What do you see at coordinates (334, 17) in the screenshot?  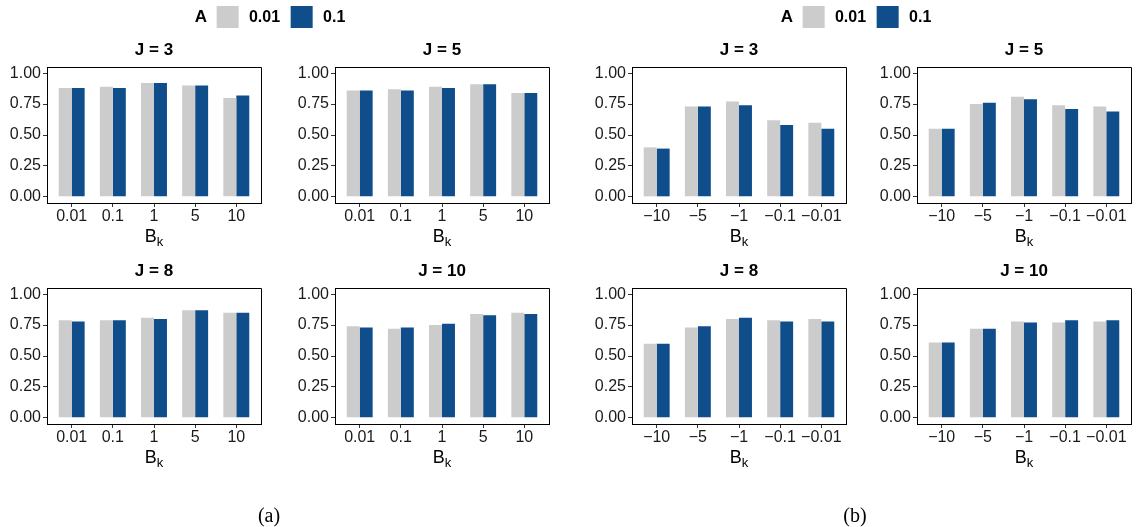 I see `legend-label: 0.1` at bounding box center [334, 17].